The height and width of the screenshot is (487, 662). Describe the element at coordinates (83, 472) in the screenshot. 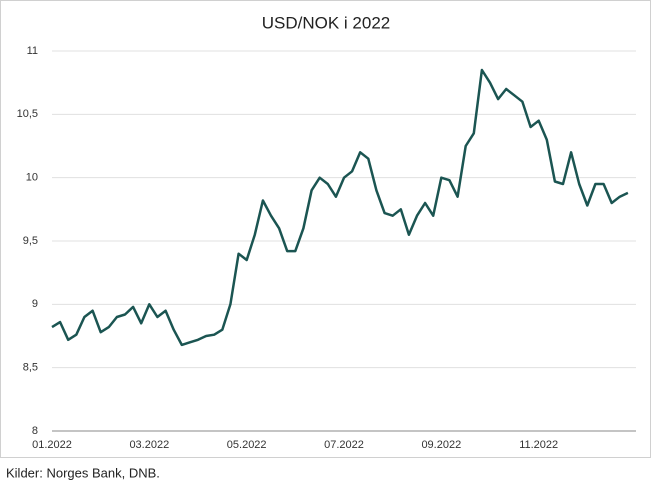

I see `source-note: Kilder: Norges Bank, DNB.` at that location.